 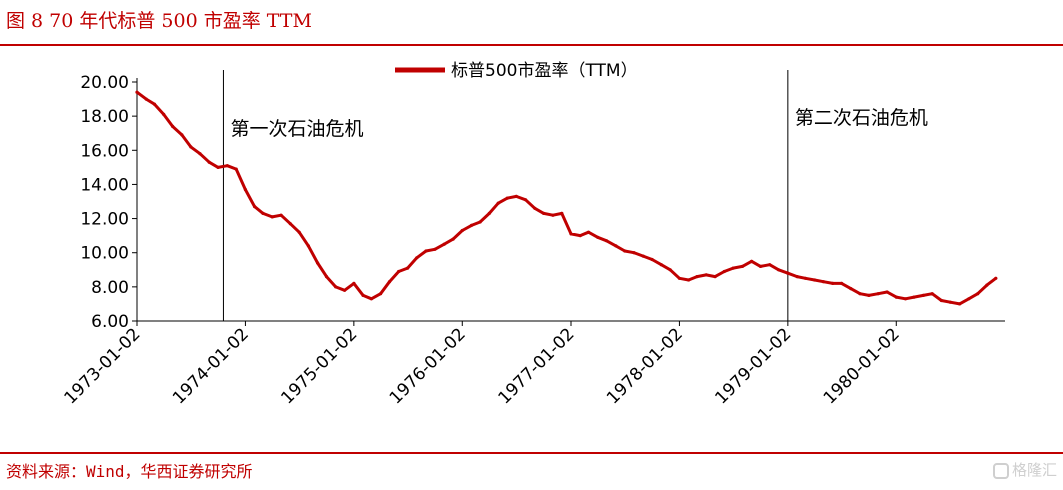 What do you see at coordinates (537, 366) in the screenshot?
I see `x-tick-label: 1977-01-02` at bounding box center [537, 366].